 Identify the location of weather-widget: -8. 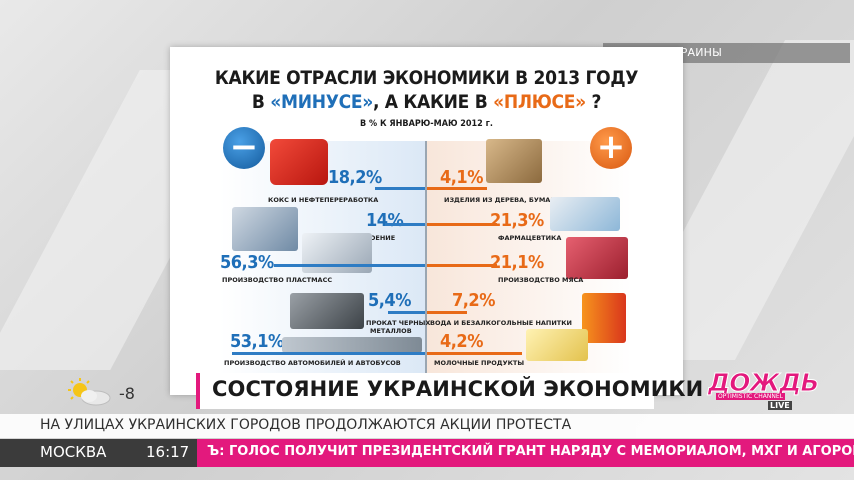
(109, 393).